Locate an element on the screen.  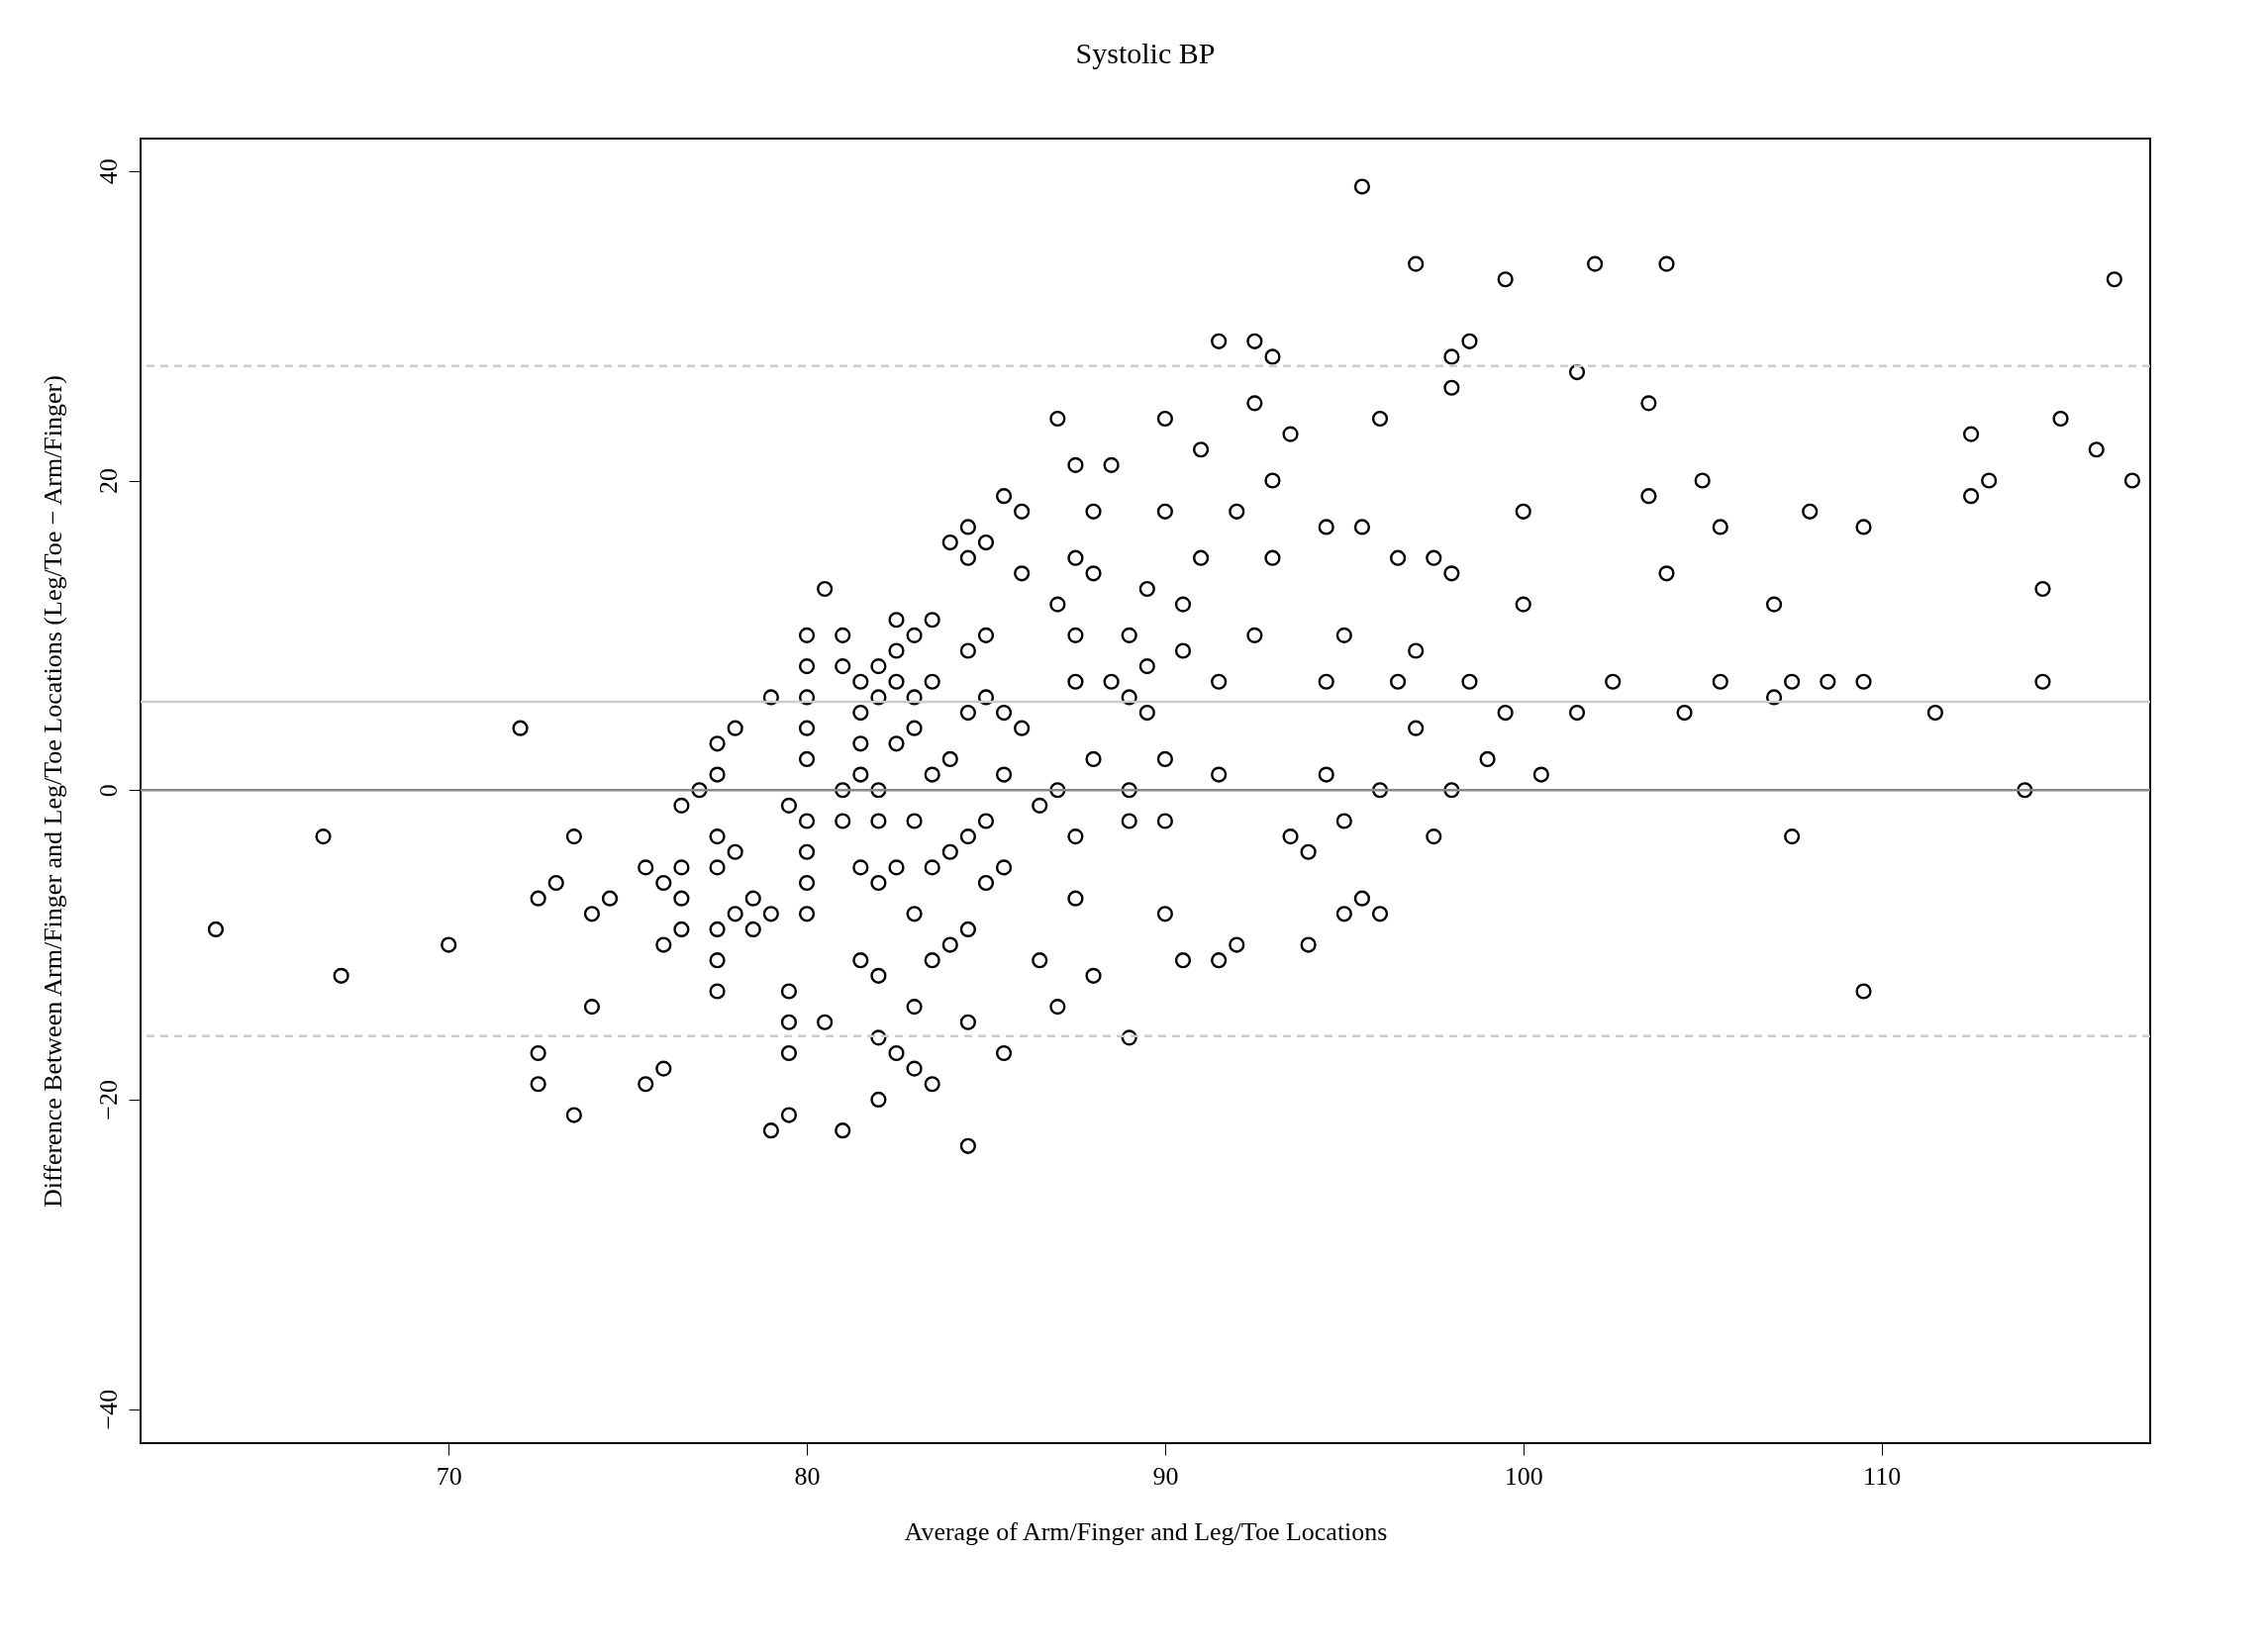
x-tick-label: 110 is located at coordinates (1882, 1476).